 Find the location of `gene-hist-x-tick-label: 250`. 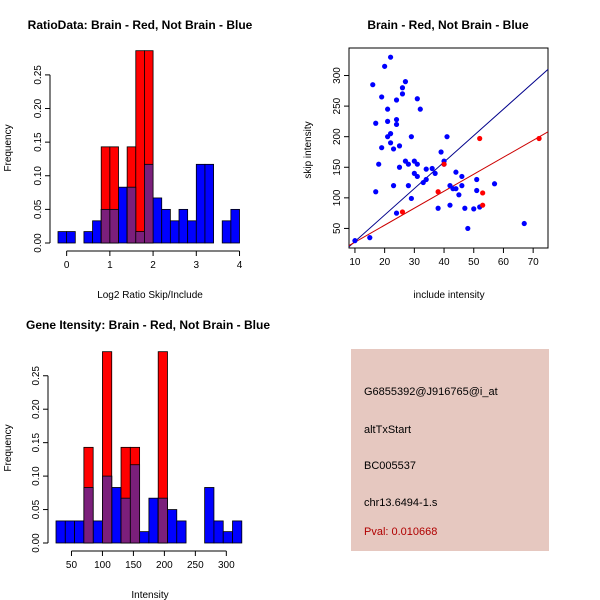

gene-hist-x-tick-label: 250 is located at coordinates (195, 565).